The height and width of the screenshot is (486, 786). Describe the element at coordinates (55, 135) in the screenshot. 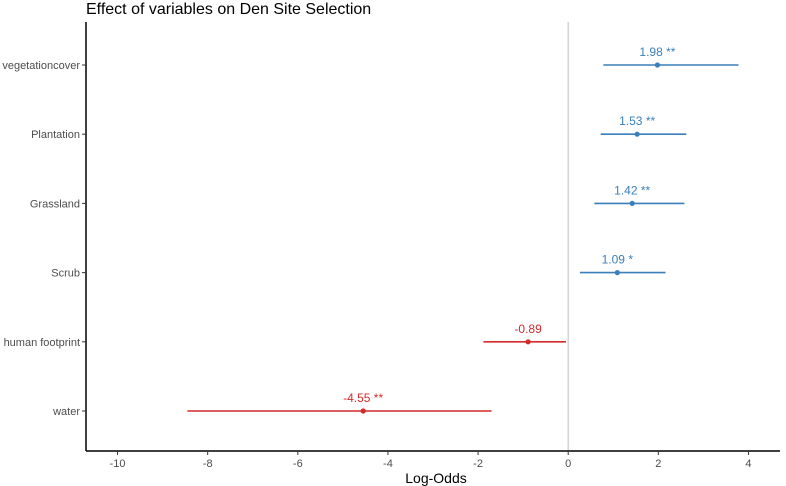

I see `y-tick-label: Plantation` at that location.